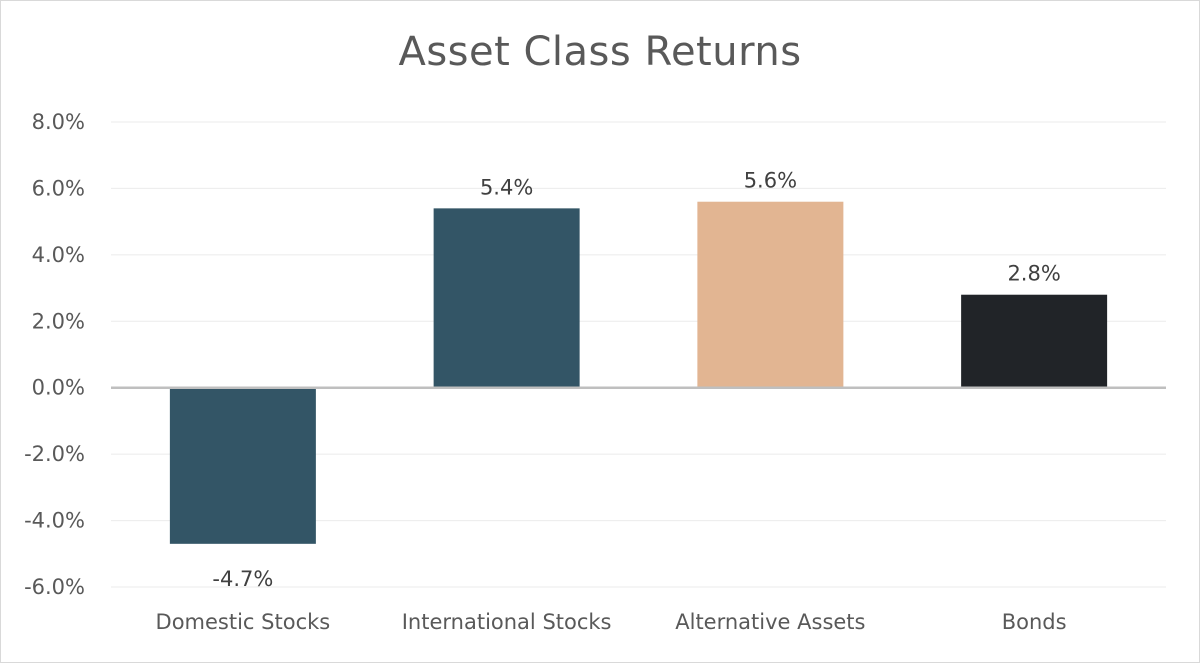  What do you see at coordinates (58, 321) in the screenshot?
I see `y-tick-label: 2.0%` at bounding box center [58, 321].